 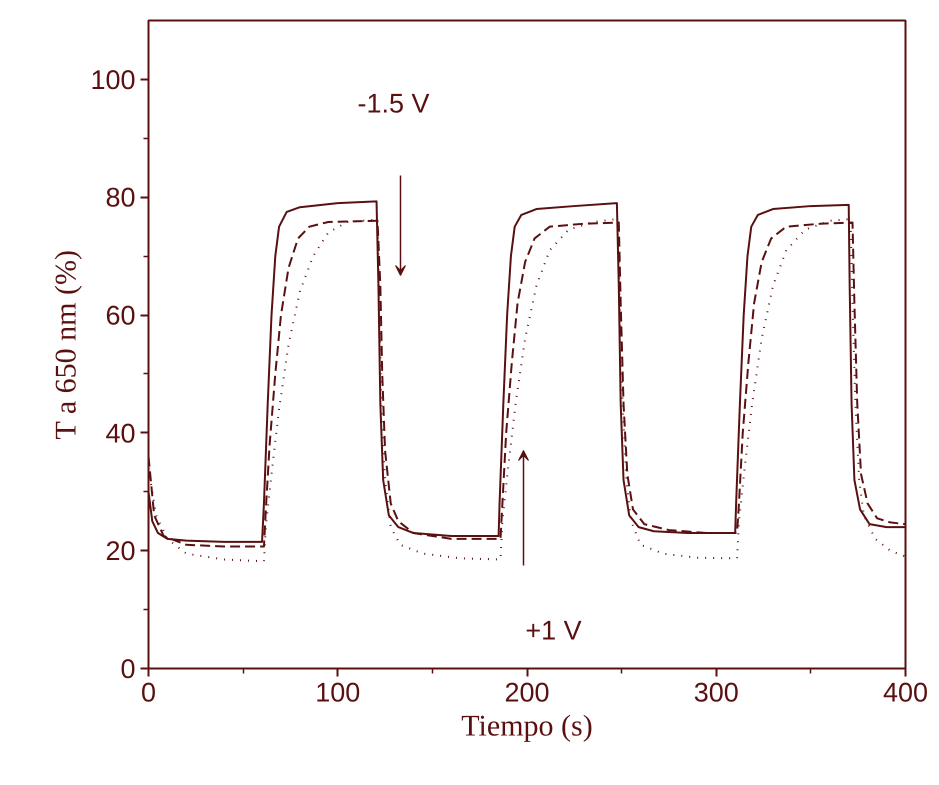 I want to click on x-tick-label: 400, so click(x=905, y=693).